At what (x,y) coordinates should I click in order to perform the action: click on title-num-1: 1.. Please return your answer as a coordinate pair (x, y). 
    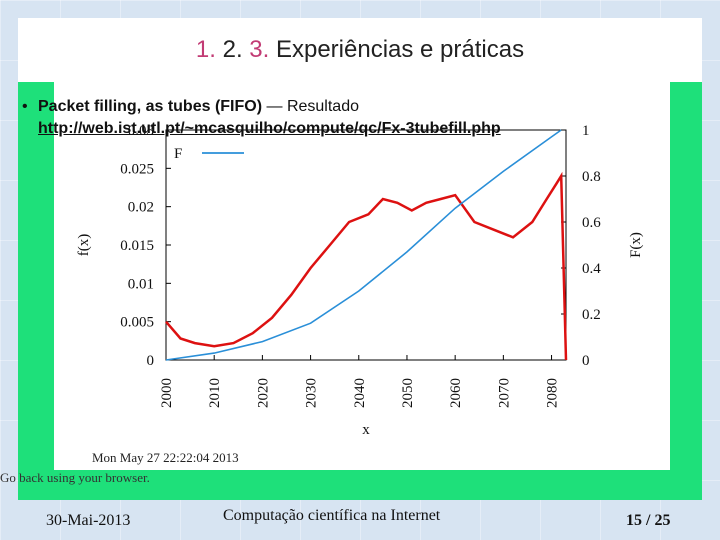
    Looking at the image, I should click on (205, 49).